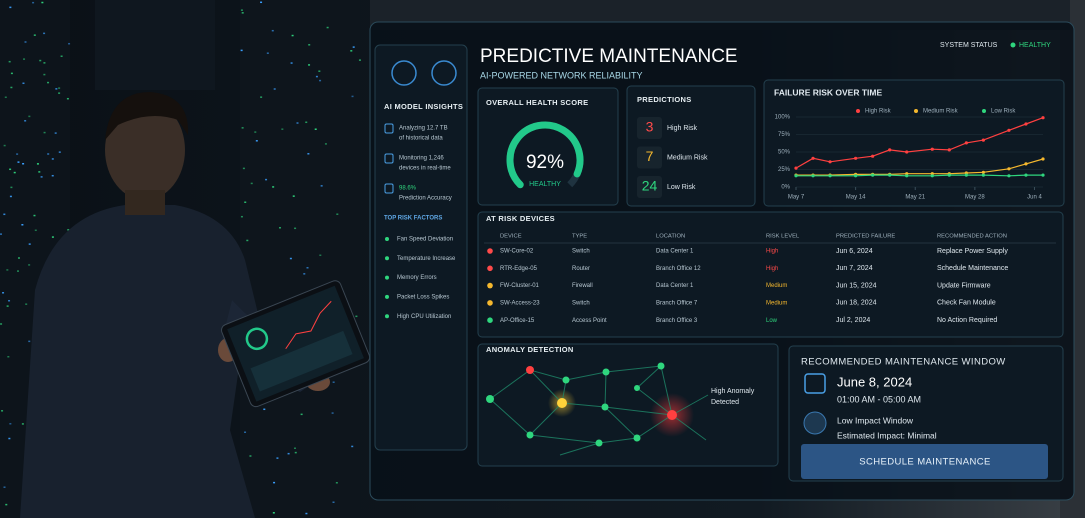 The height and width of the screenshot is (518, 1085). I want to click on schedule-button-label: SCHEDULE MAINTENANCE, so click(925, 462).